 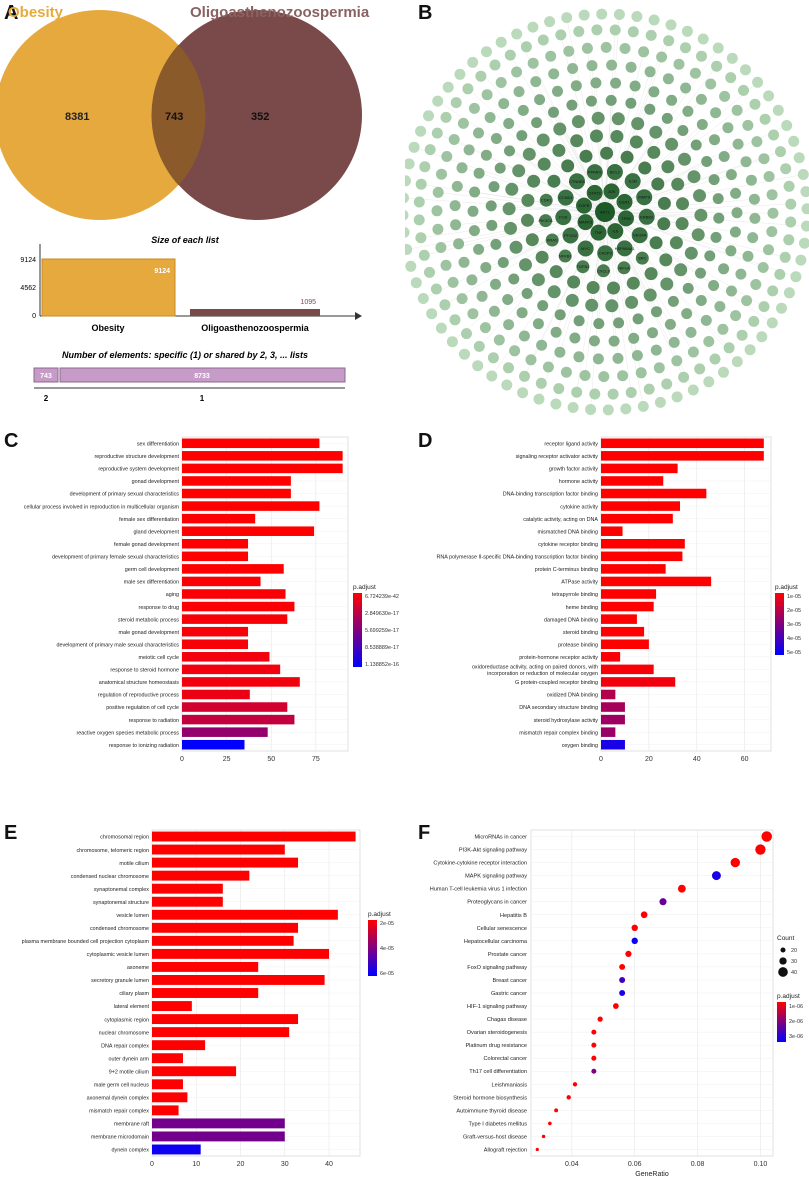 What do you see at coordinates (599, 232) in the screenshot?
I see `network-node-label: TNF` at bounding box center [599, 232].